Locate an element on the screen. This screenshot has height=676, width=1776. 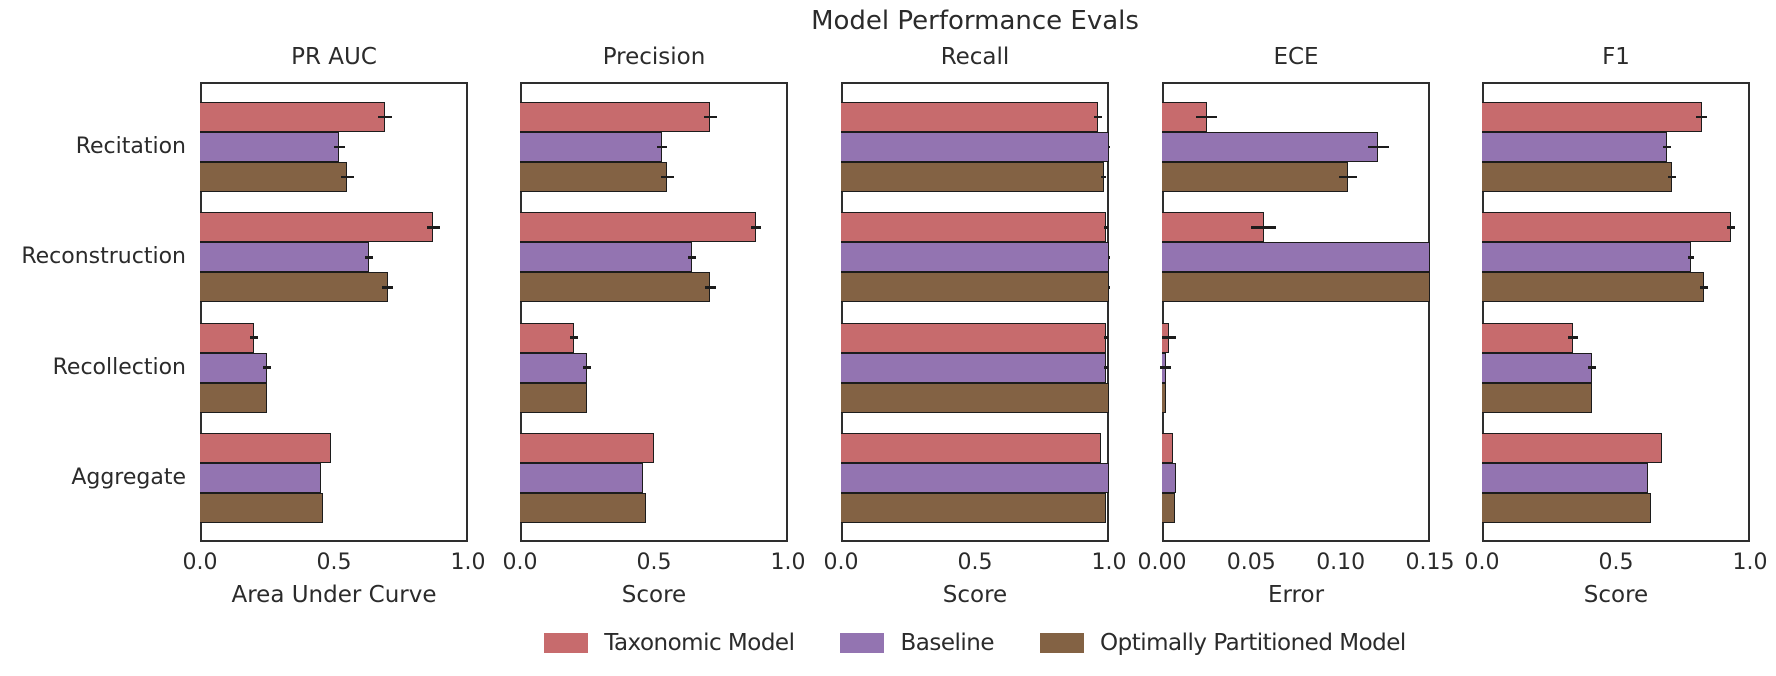
x-axis-label-recall: Score is located at coordinates (975, 595).